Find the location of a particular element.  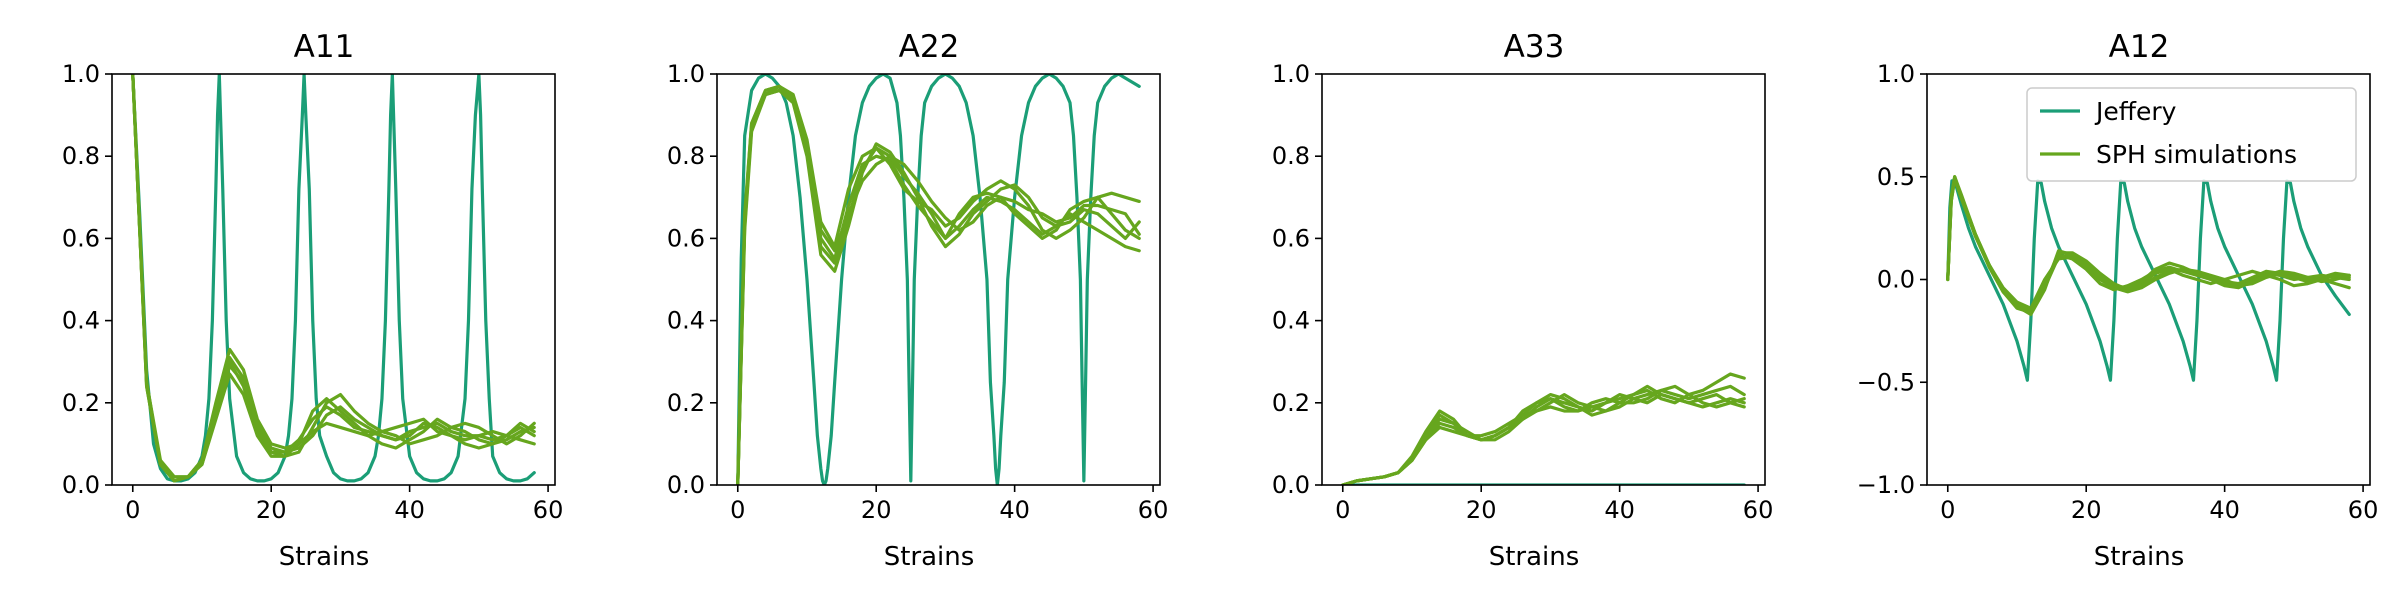

panel-title: A22 is located at coordinates (929, 47).